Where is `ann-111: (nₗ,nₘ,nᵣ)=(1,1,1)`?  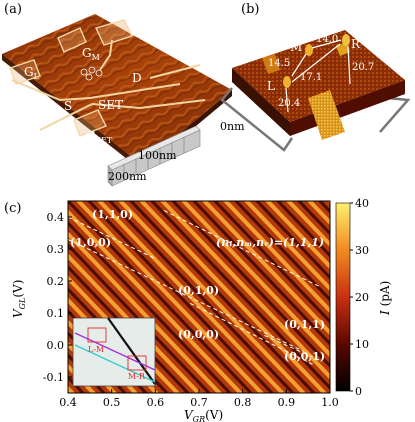 ann-111: (nₗ,nₘ,nᵣ)=(1,1,1) is located at coordinates (270, 242).